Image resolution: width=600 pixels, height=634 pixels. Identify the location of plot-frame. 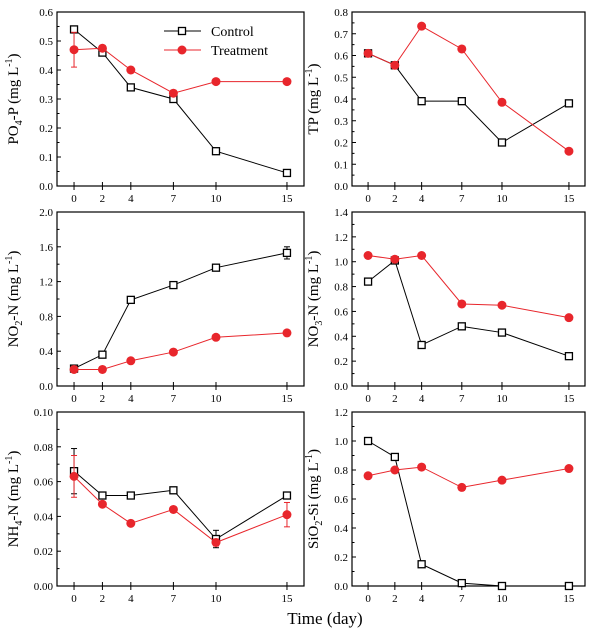
(180, 299).